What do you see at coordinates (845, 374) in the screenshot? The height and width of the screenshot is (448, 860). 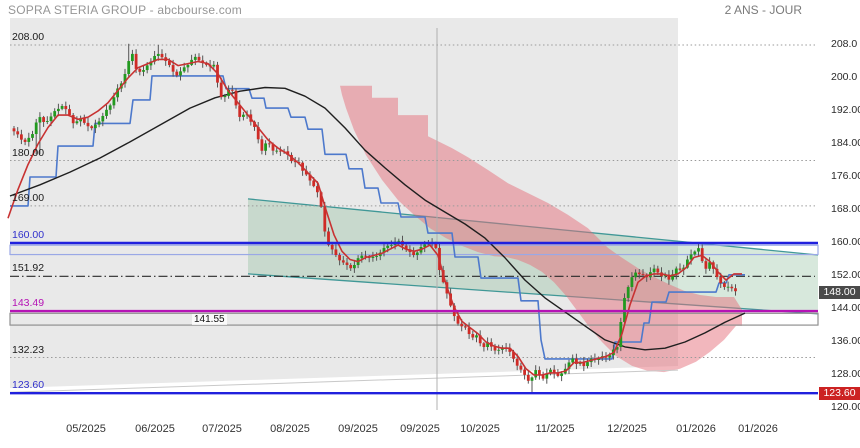 I see `y-tick-label-128.00: 128.00` at bounding box center [845, 374].